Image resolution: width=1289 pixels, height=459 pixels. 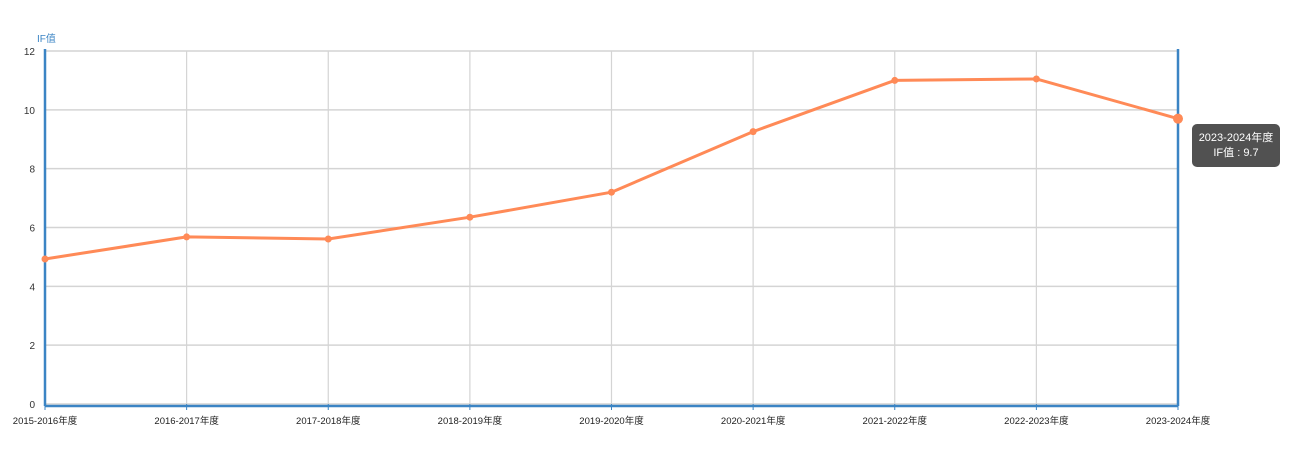 I want to click on tooltip-value: IF值 : 9.7, so click(x=1236, y=153).